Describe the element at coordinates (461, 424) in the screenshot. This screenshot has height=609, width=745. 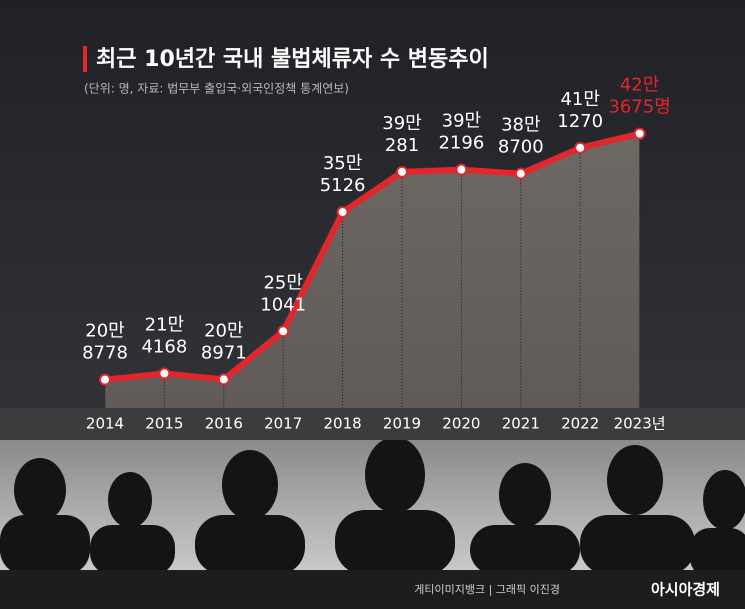
I see `x-tick-label: 2020` at that location.